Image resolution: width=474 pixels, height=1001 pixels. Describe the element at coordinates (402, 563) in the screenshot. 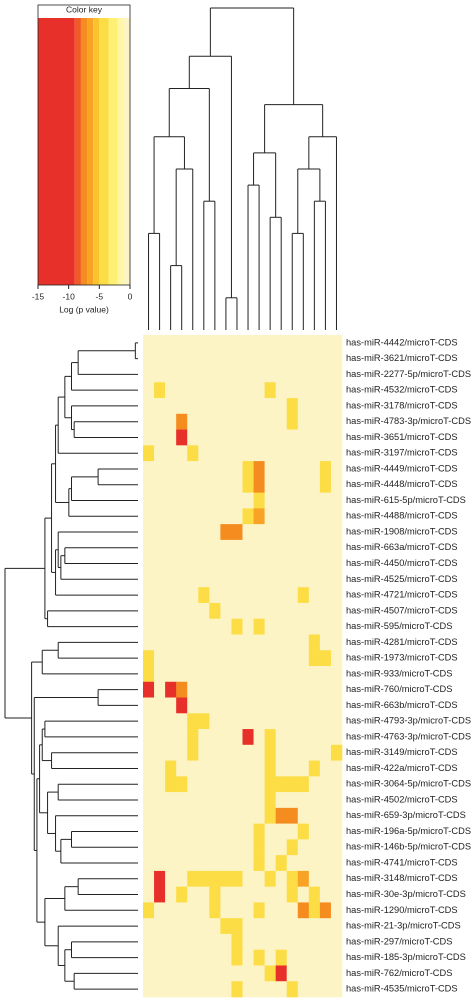

I see `row-label: has-miR-4450/microT-CDS` at that location.